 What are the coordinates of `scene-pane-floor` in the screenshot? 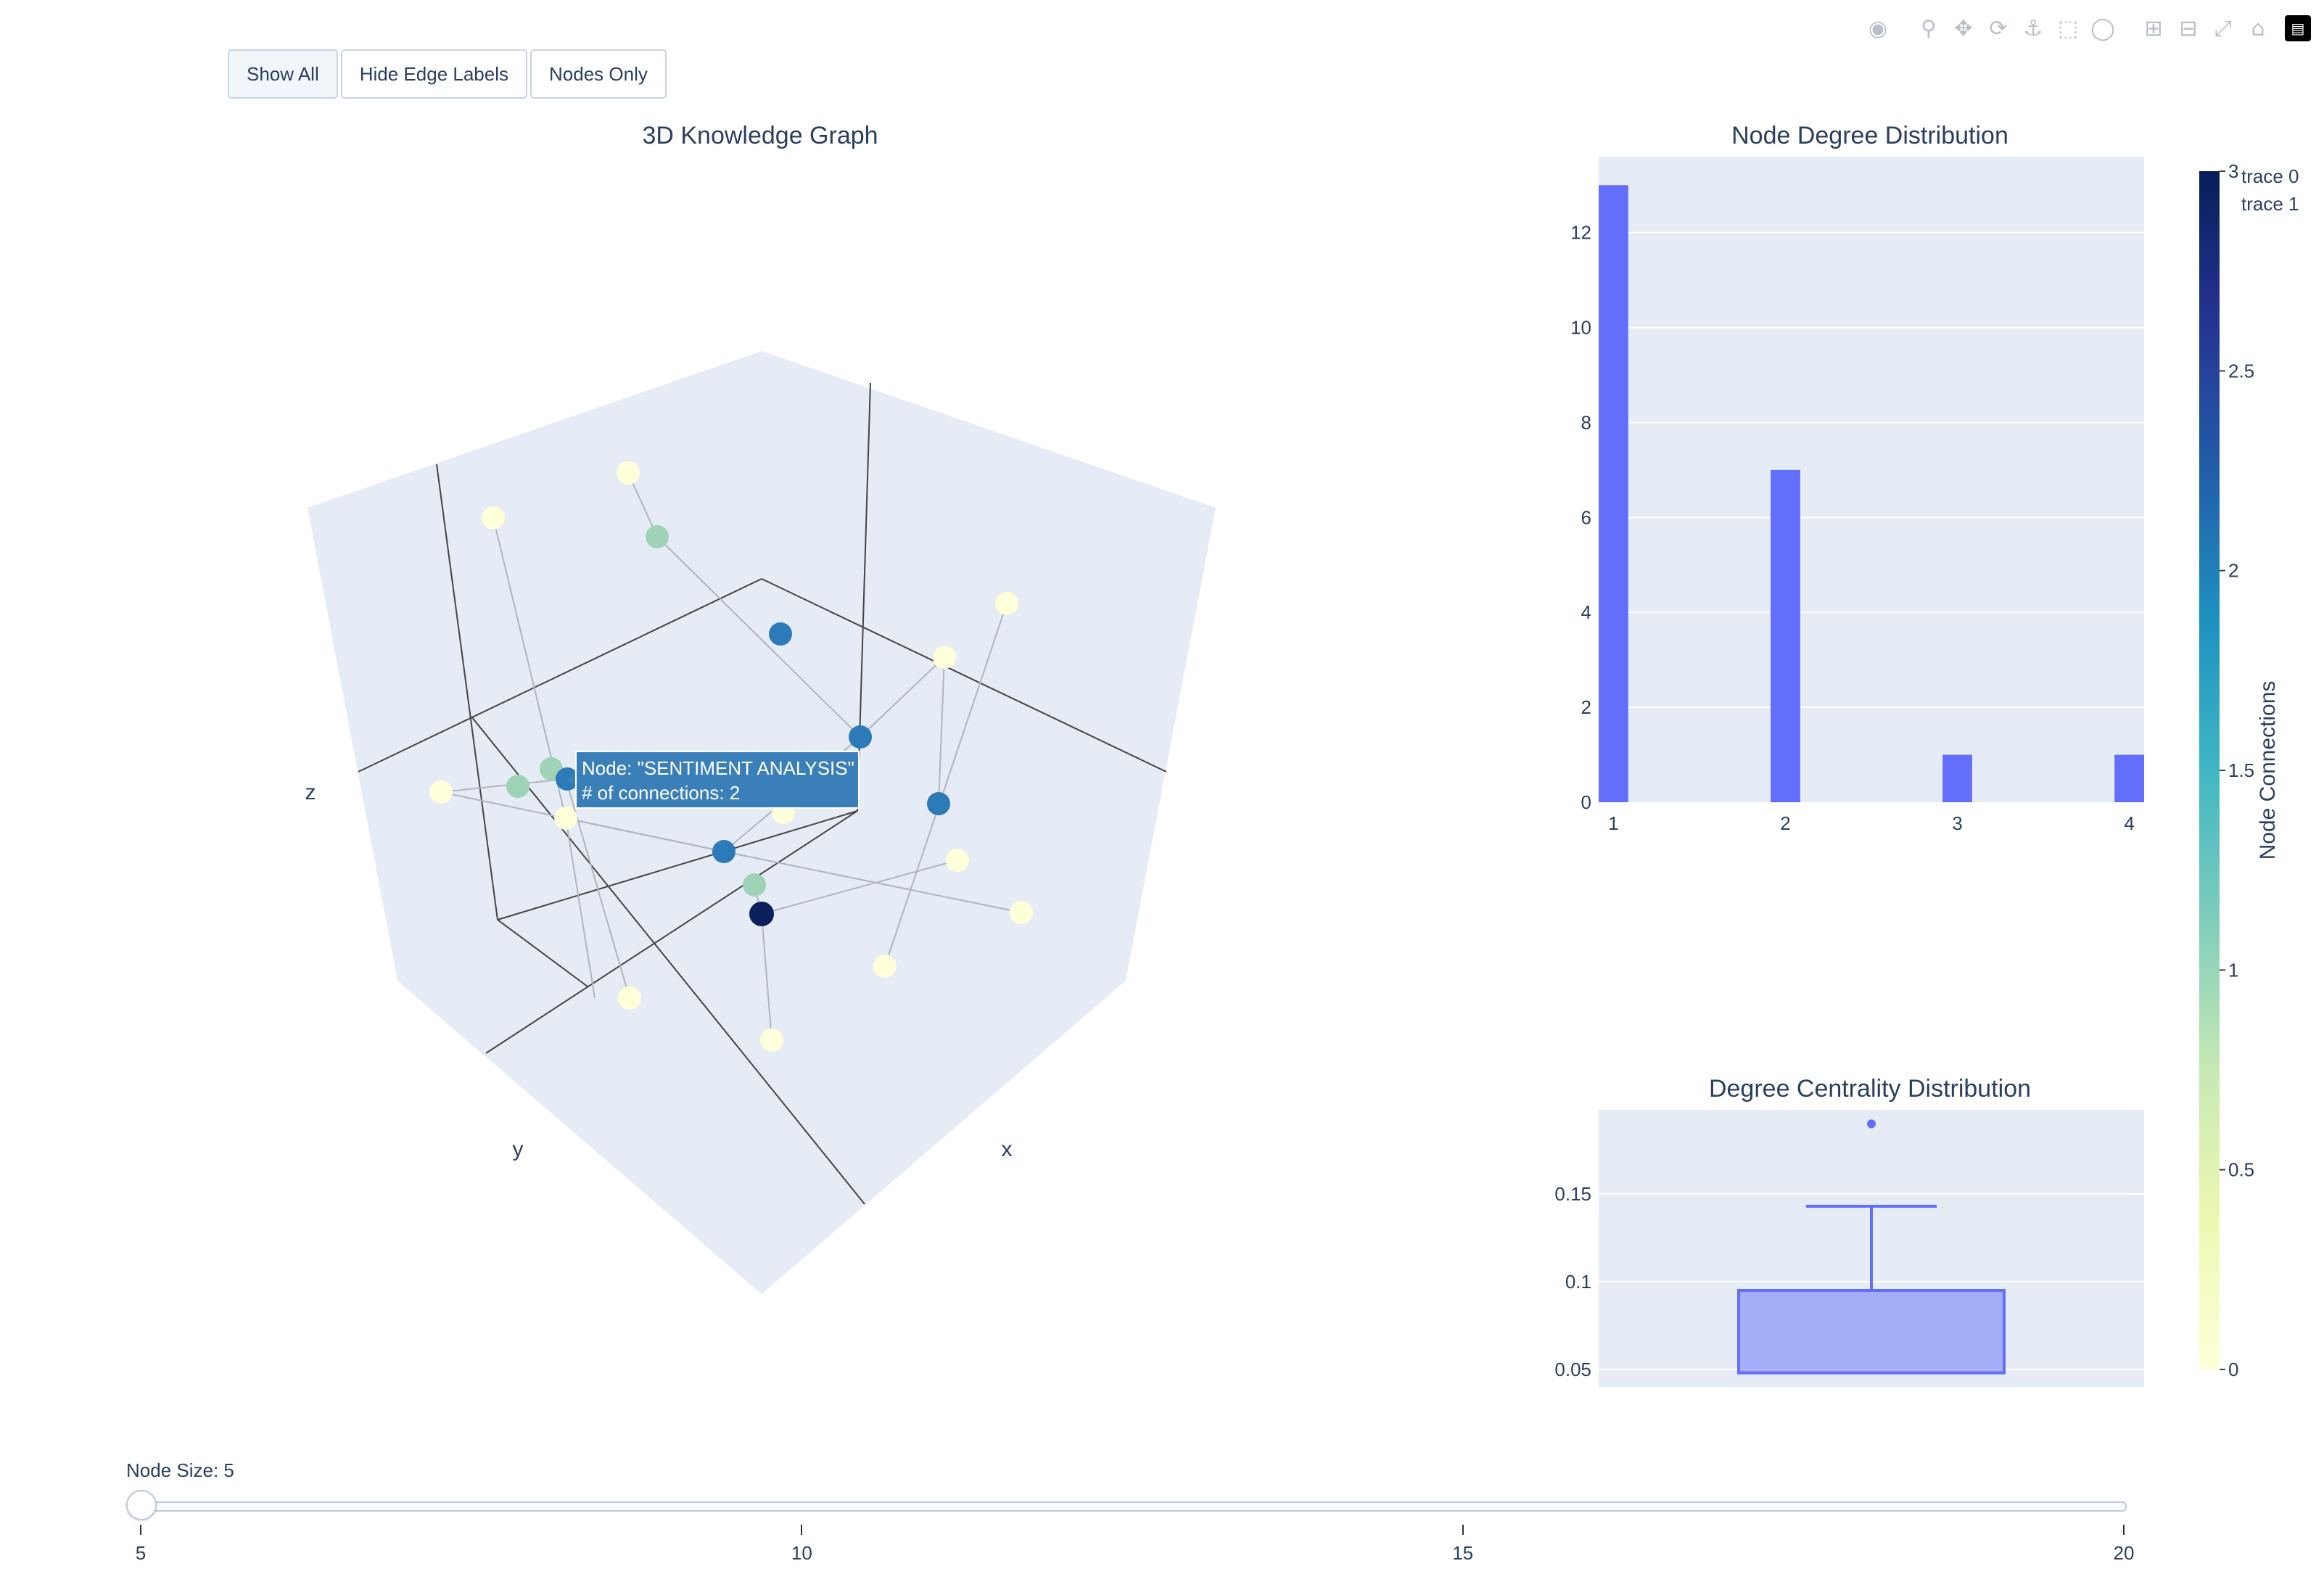 It's located at (761, 1104).